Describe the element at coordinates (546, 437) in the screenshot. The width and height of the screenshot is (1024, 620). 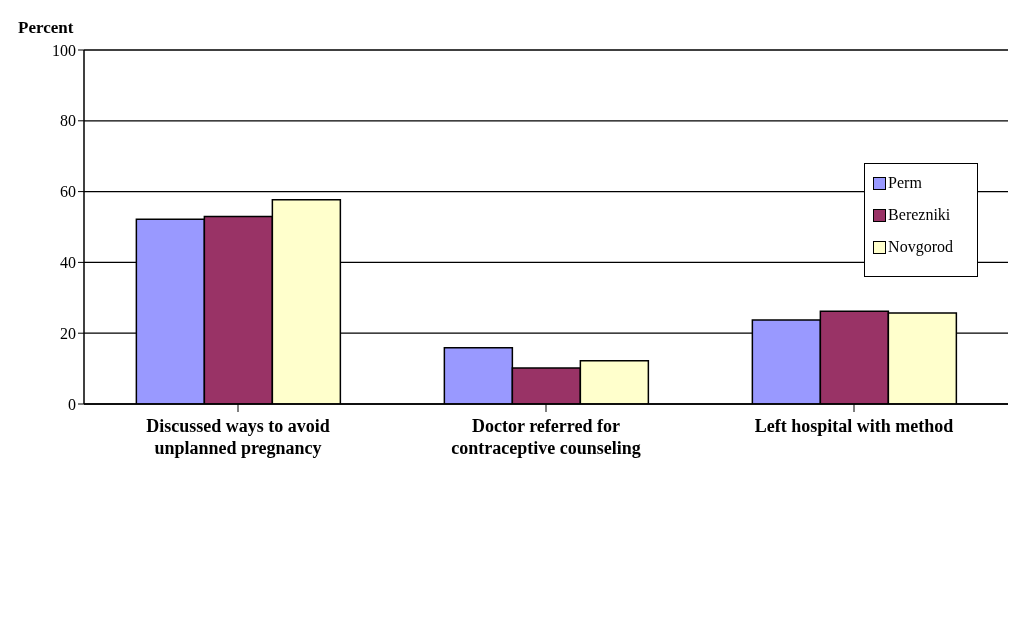
I see `x-tick-label: Doctor referred for contraceptive counseling` at that location.